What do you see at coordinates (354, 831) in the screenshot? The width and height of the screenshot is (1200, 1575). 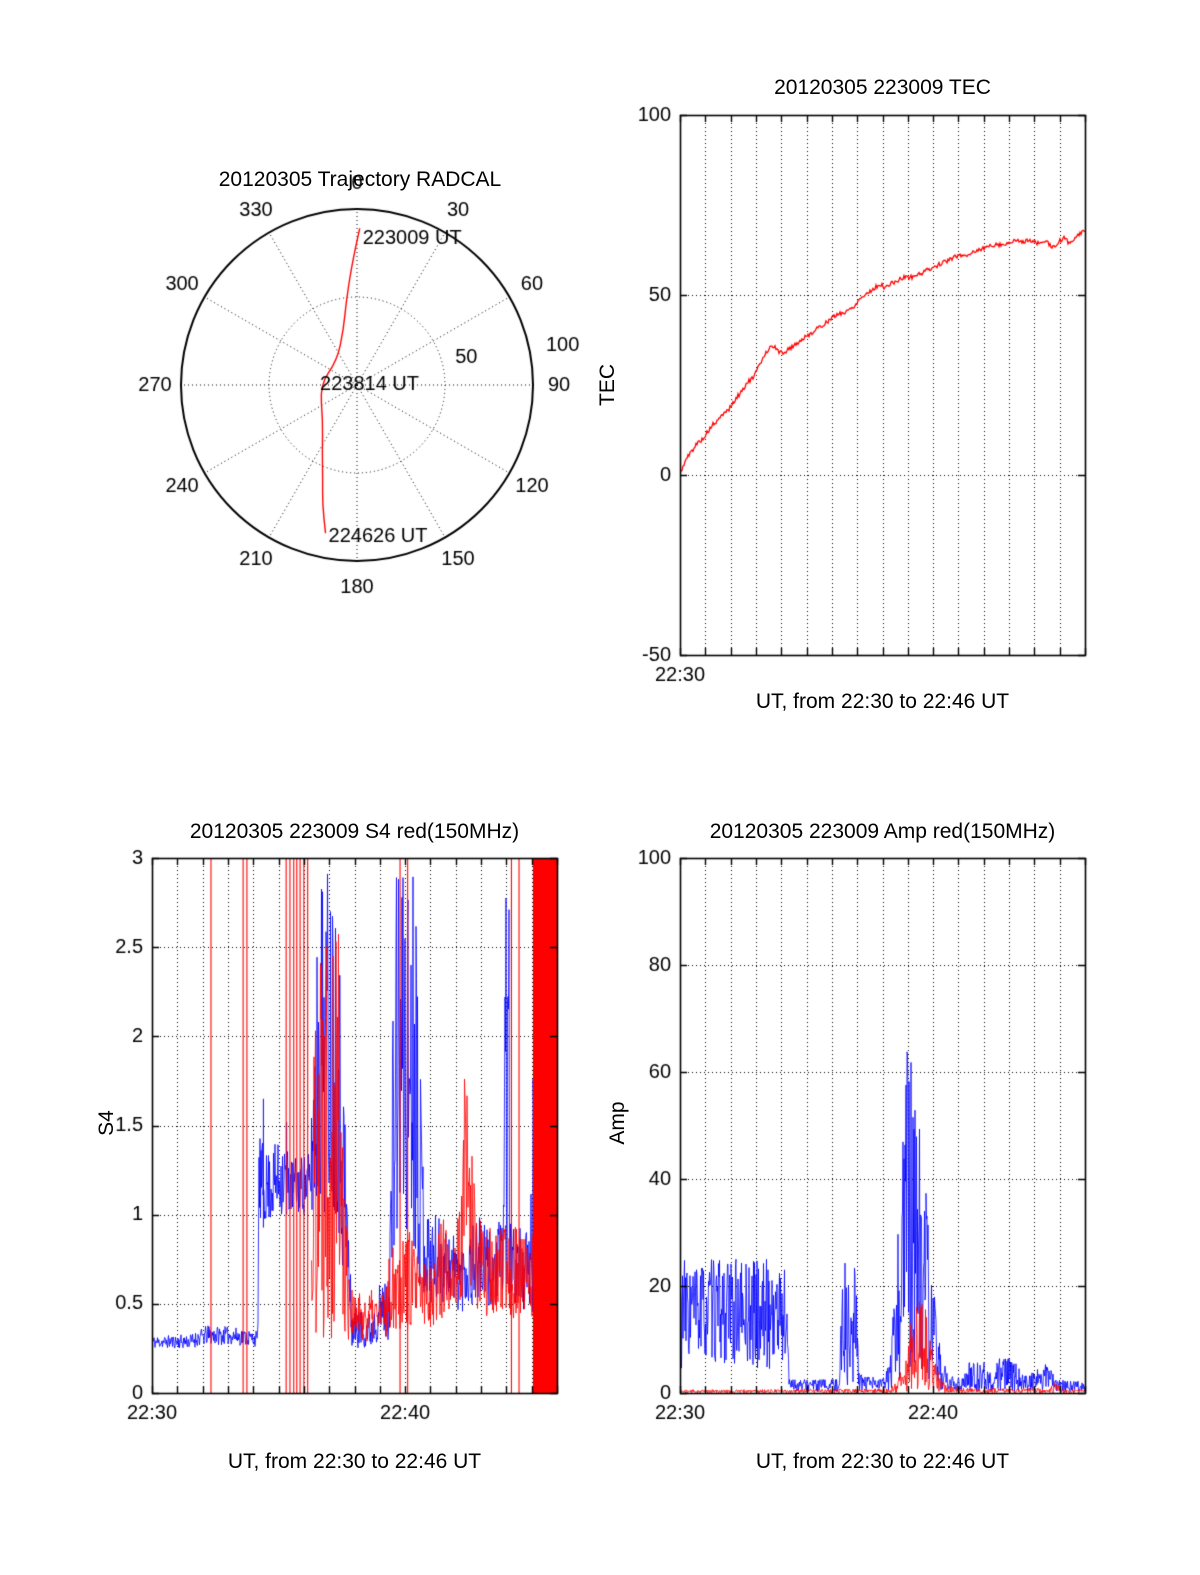 I see `s4-title: 20120305 223009 S4 red(150MHz)` at bounding box center [354, 831].